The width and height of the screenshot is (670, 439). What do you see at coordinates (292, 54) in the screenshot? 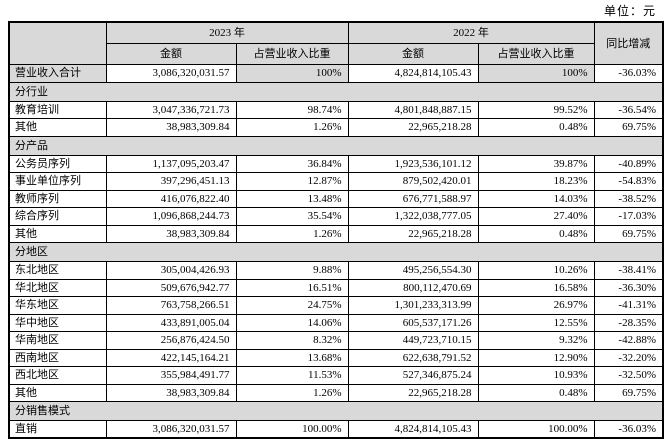
I see `ratio-2023-header: 占营业收入比重` at bounding box center [292, 54].